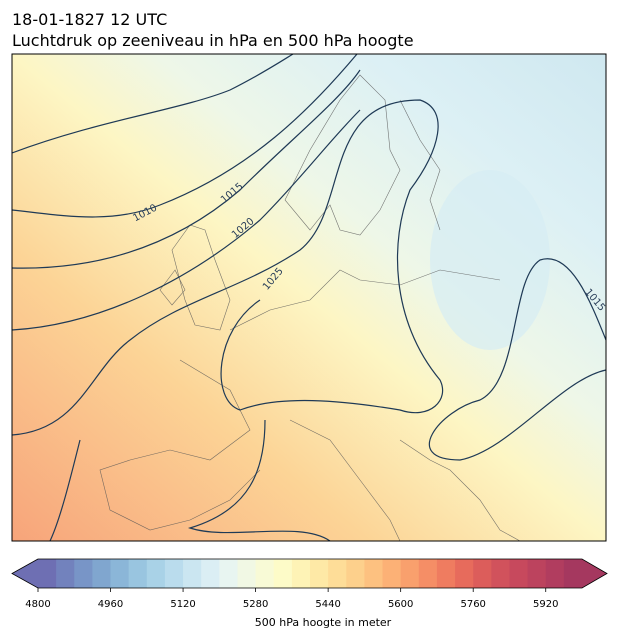 The height and width of the screenshot is (639, 618). I want to click on colorbar-tick-label: 5600, so click(400, 604).